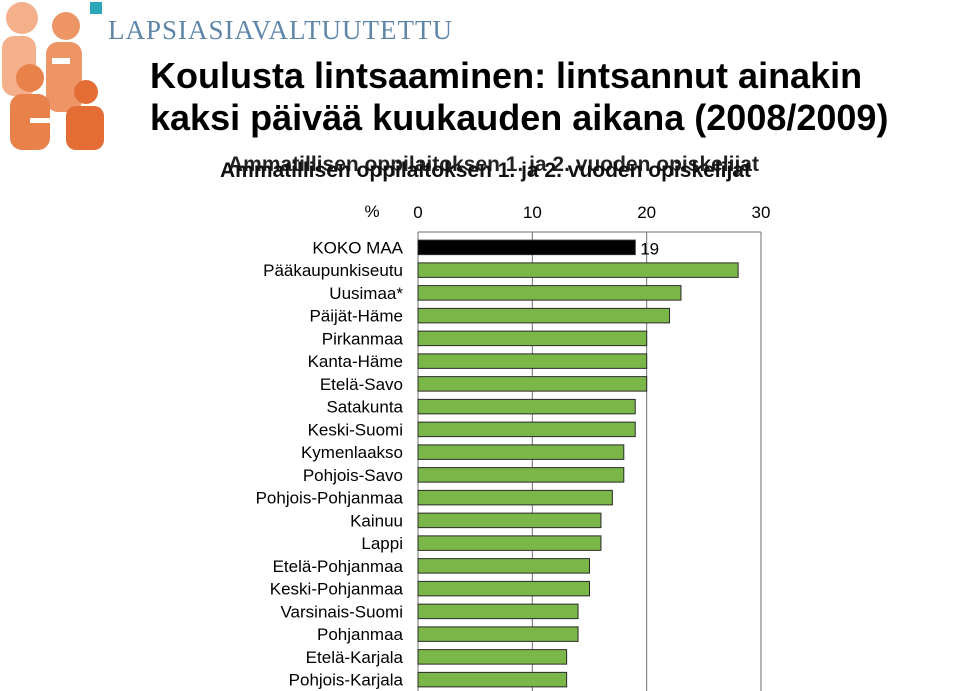  Describe the element at coordinates (341, 611) in the screenshot. I see `category-label: Varsinais-Suomi` at that location.